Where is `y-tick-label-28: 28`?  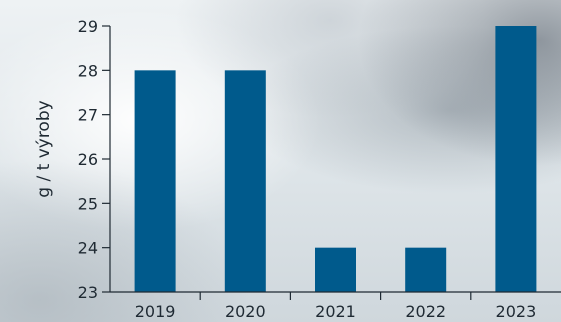
y-tick-label-28: 28 is located at coordinates (88, 70).